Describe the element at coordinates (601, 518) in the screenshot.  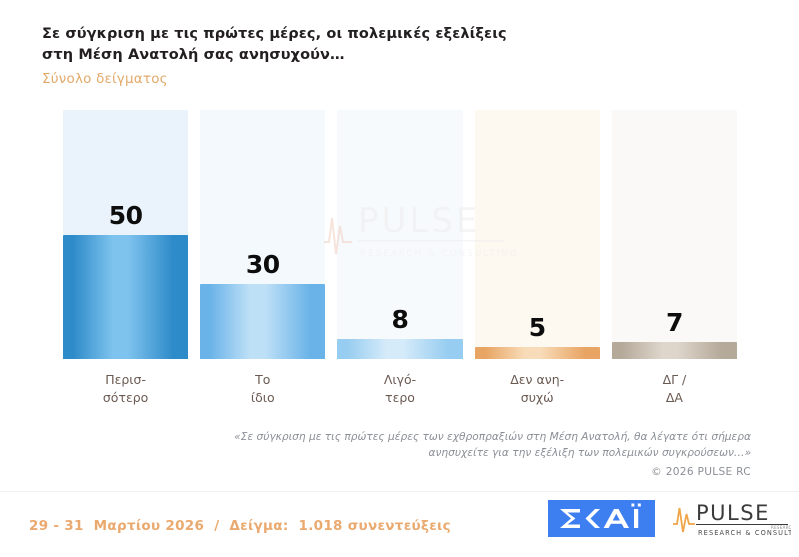
I see `skai-logo` at that location.